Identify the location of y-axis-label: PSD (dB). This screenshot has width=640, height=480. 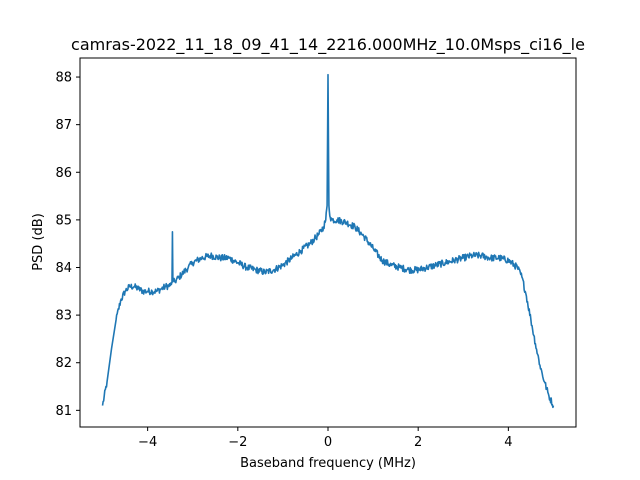
(38, 242).